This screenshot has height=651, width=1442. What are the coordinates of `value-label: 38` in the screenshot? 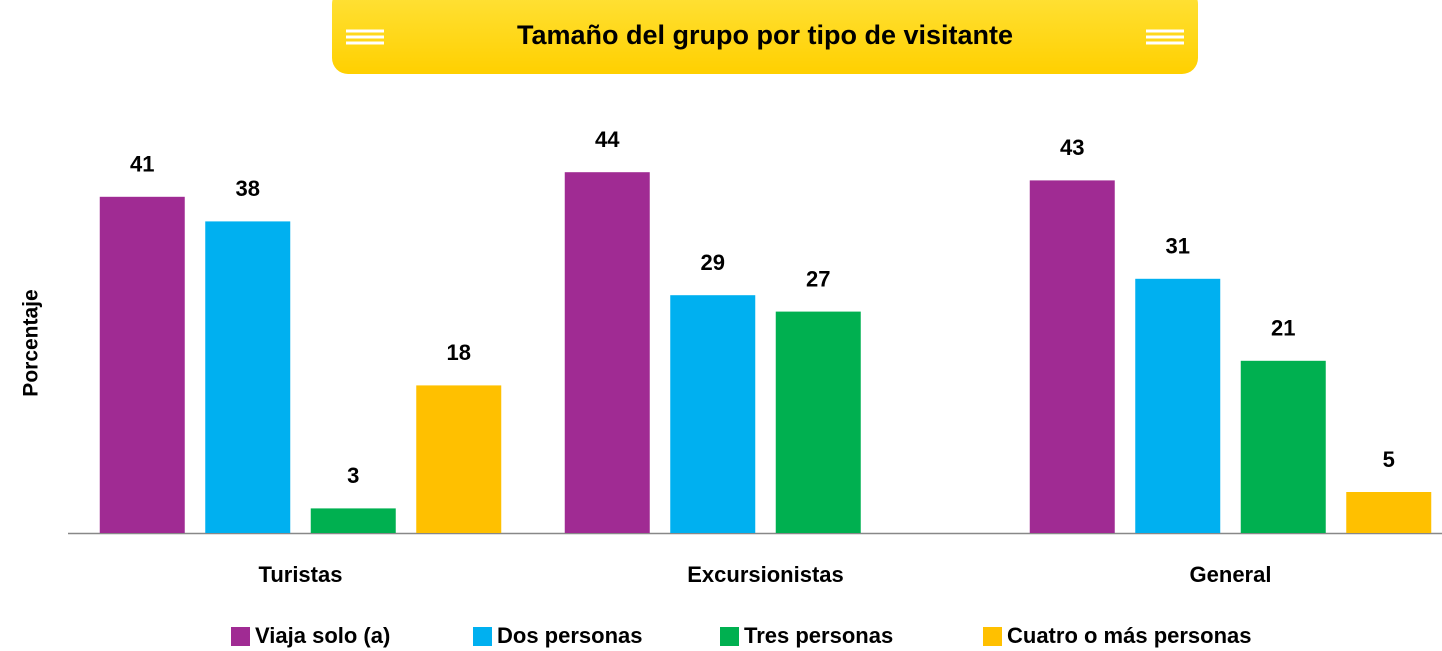 It's located at (248, 188).